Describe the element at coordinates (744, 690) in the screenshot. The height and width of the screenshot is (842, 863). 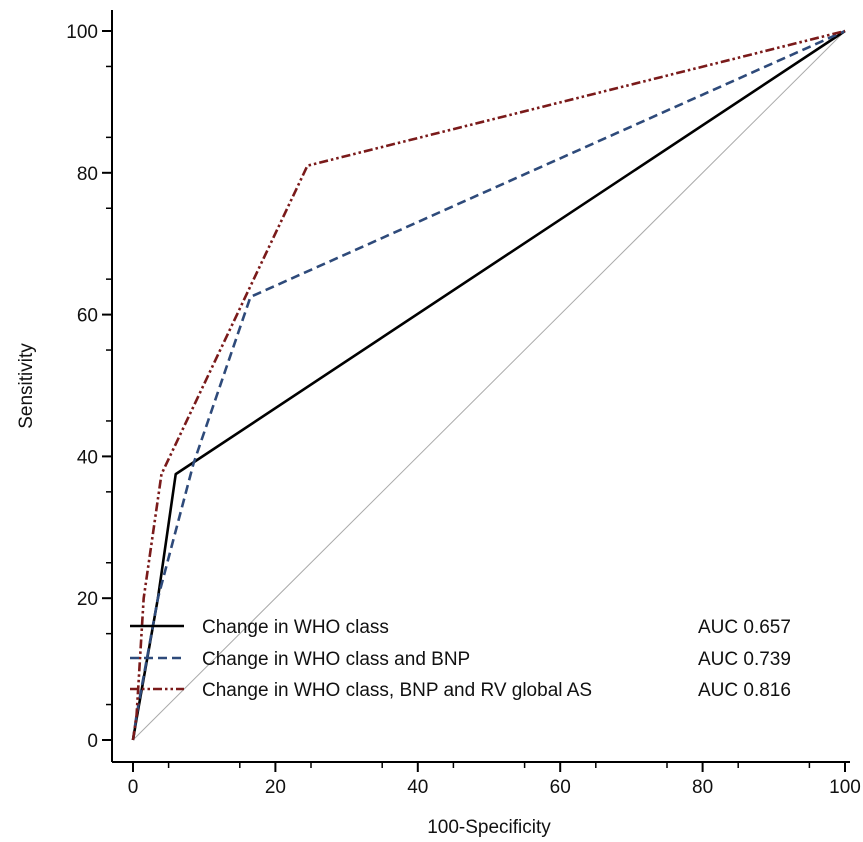
I see `legend-auc-3: AUC 0.816` at that location.